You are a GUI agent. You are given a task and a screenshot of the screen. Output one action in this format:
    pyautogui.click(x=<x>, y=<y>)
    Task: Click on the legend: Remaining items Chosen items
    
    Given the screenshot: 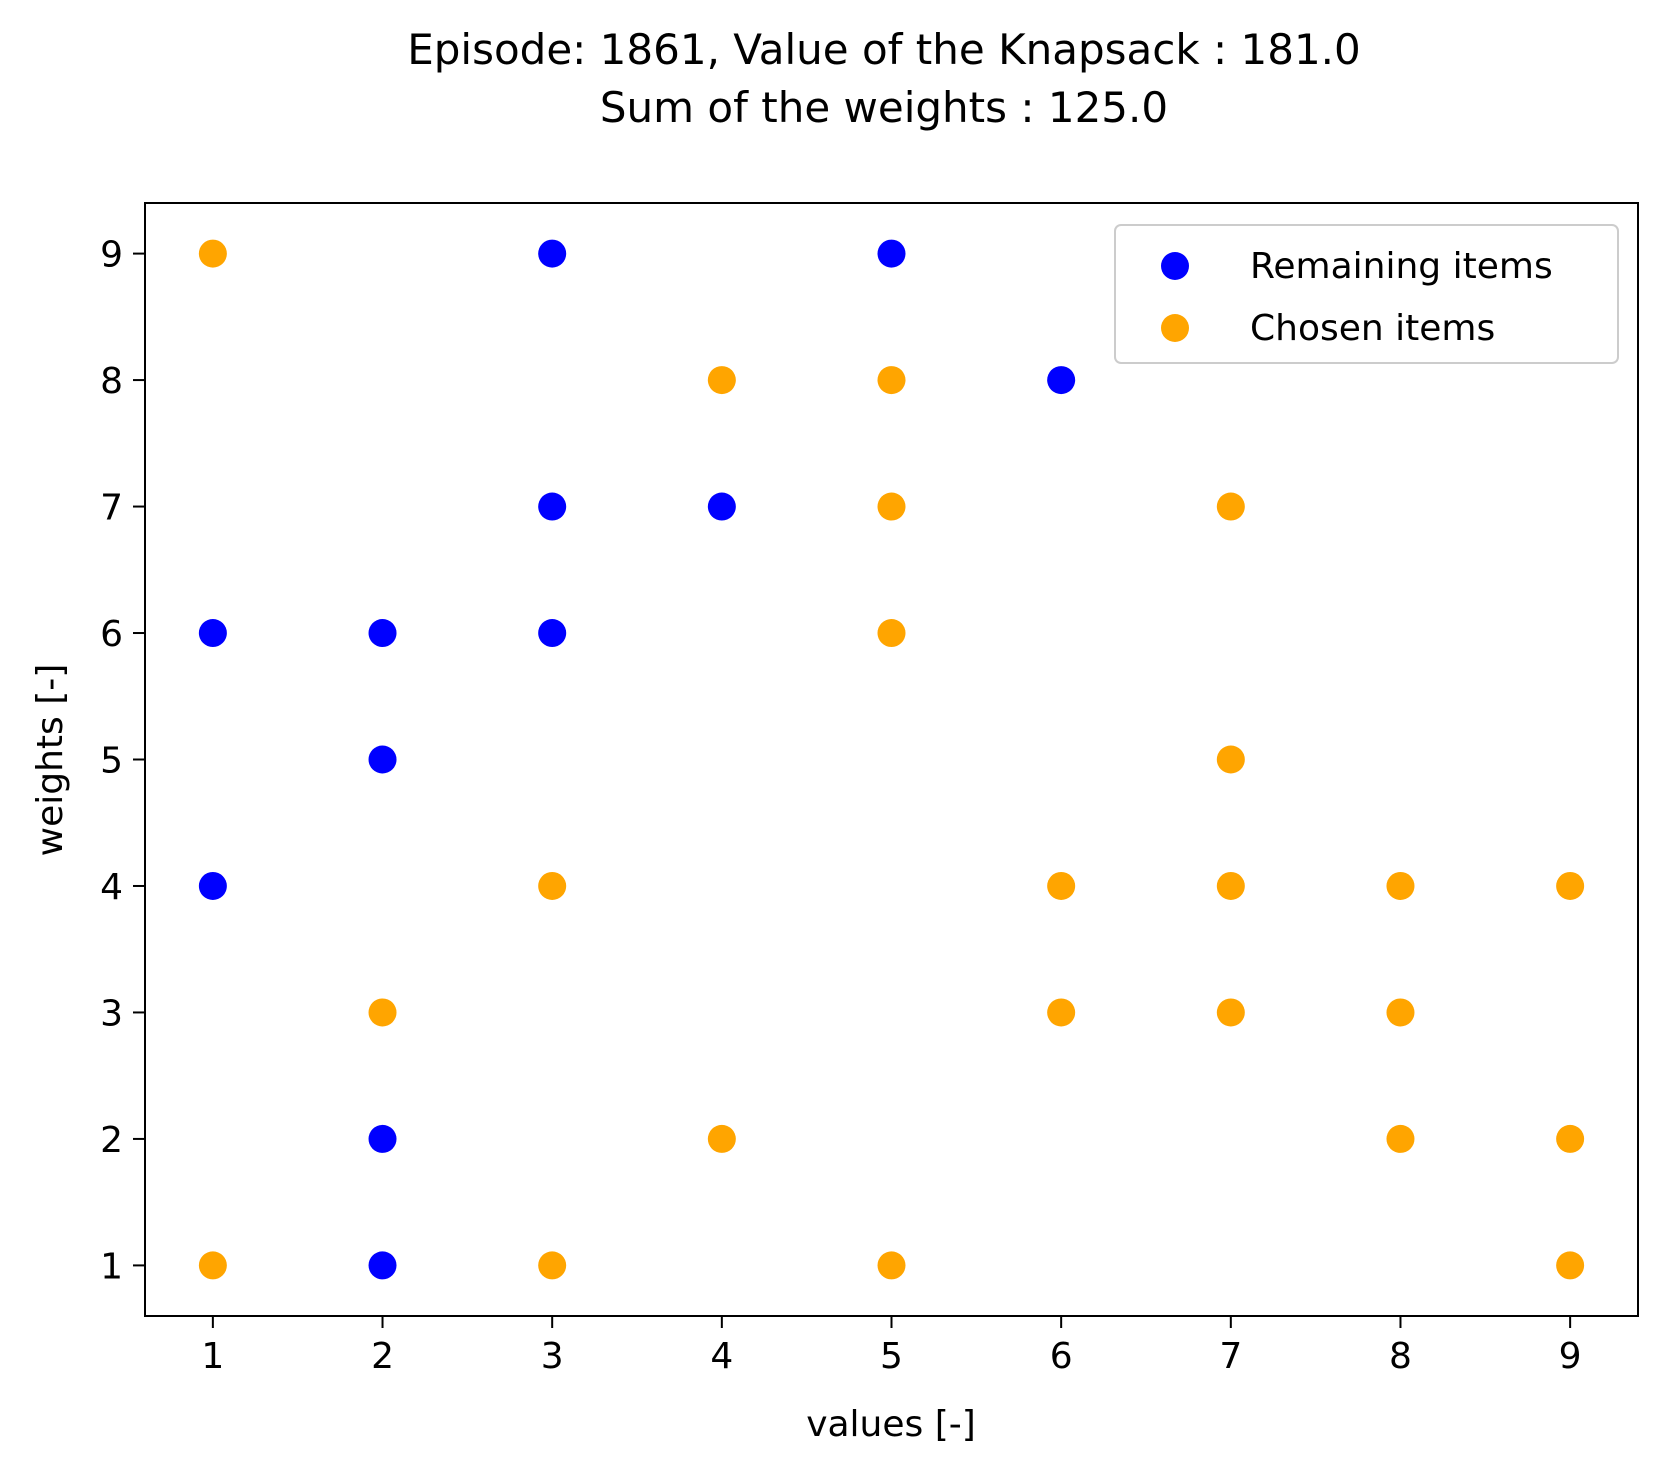 What is the action you would take?
    pyautogui.click(x=1366, y=294)
    